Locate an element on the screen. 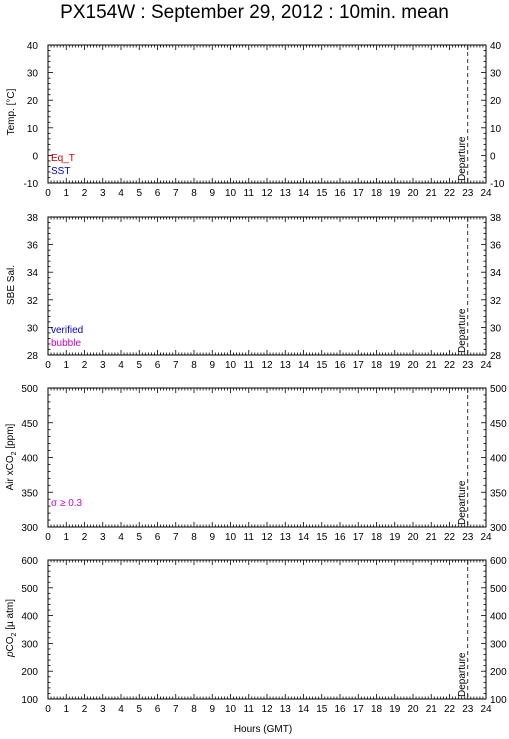 This screenshot has height=739, width=509. panel-4-x-tick-label: 24 is located at coordinates (486, 709).